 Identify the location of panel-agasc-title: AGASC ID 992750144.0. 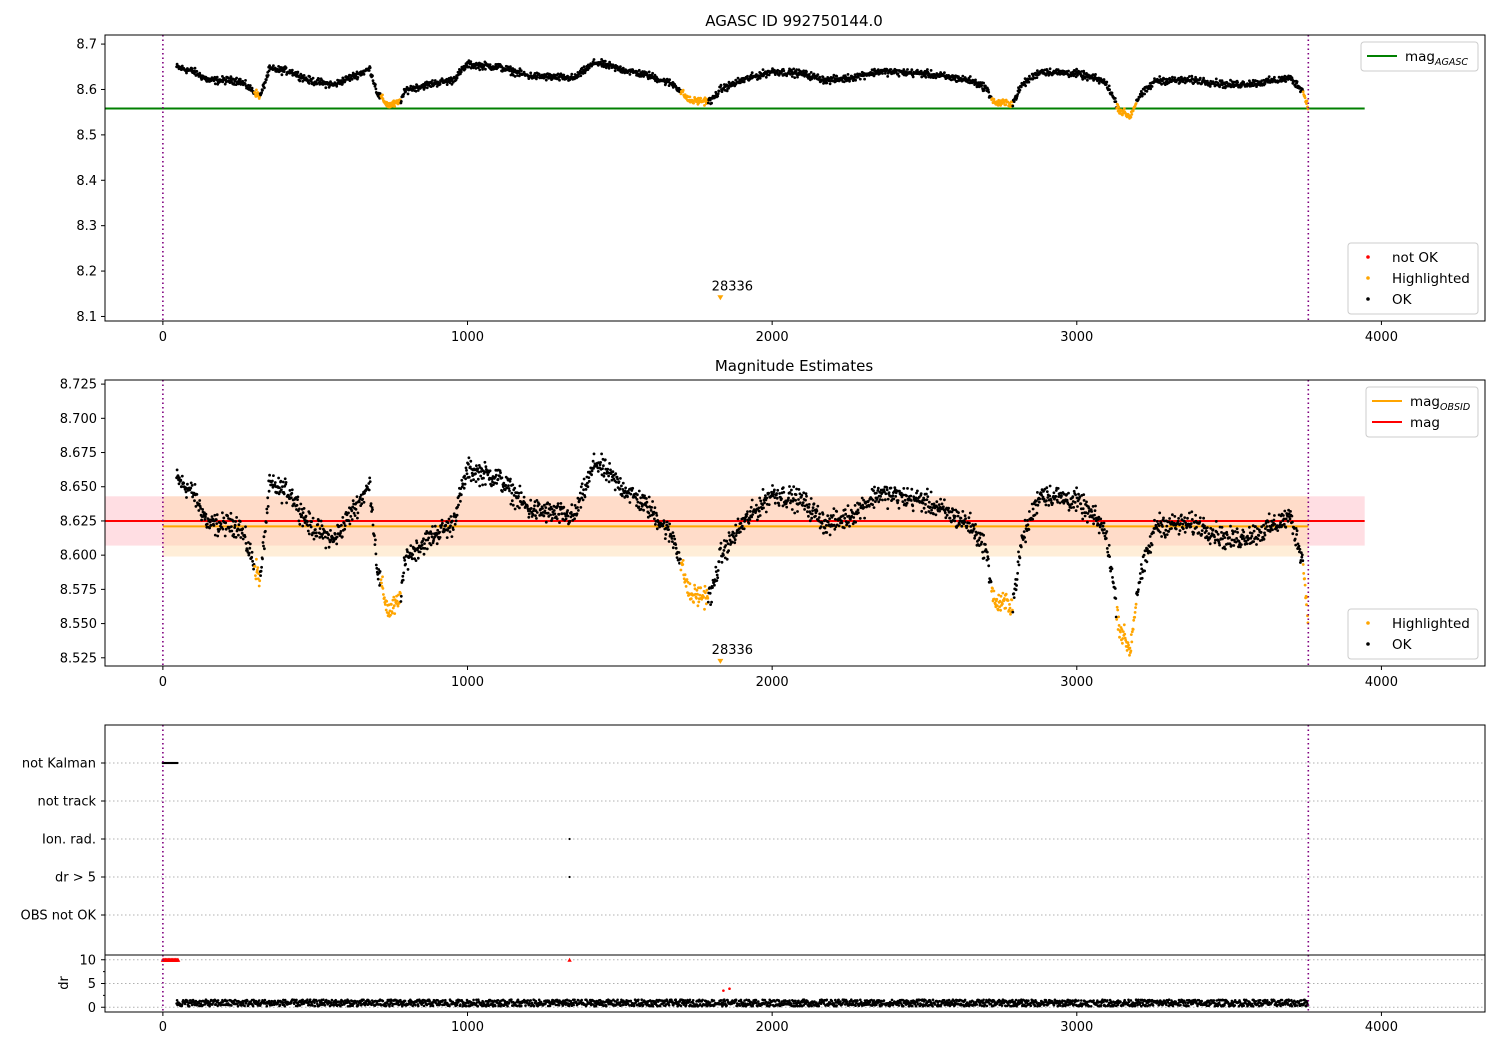
(794, 21).